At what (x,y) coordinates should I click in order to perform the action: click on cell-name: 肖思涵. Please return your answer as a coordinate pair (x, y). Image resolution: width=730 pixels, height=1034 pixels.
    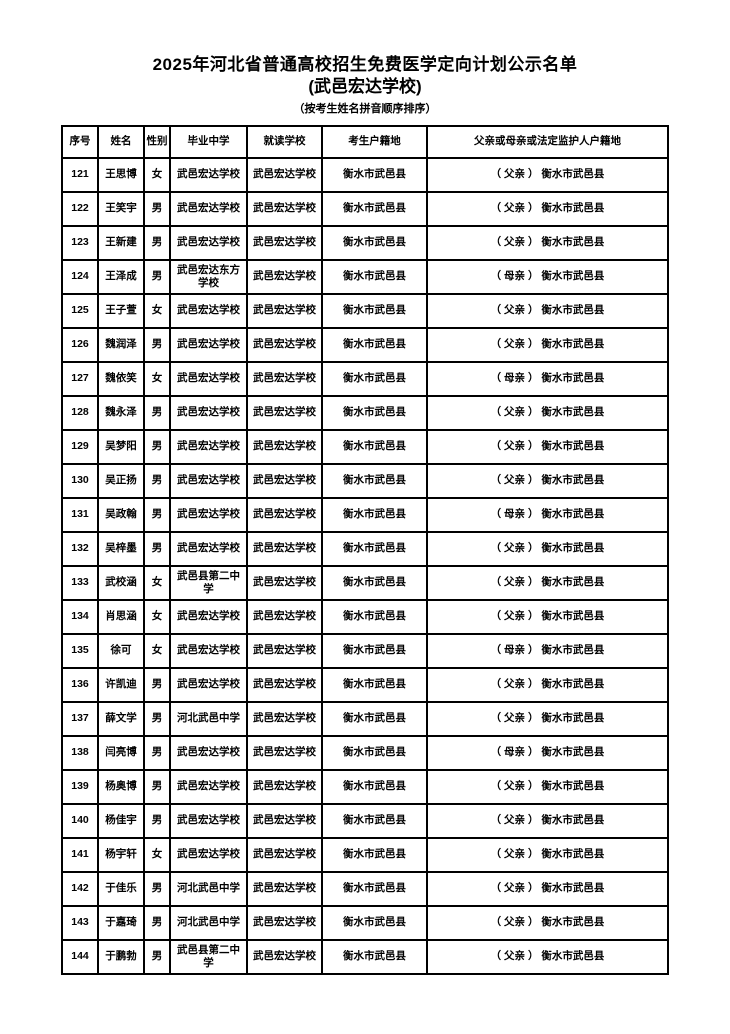
    Looking at the image, I should click on (121, 616).